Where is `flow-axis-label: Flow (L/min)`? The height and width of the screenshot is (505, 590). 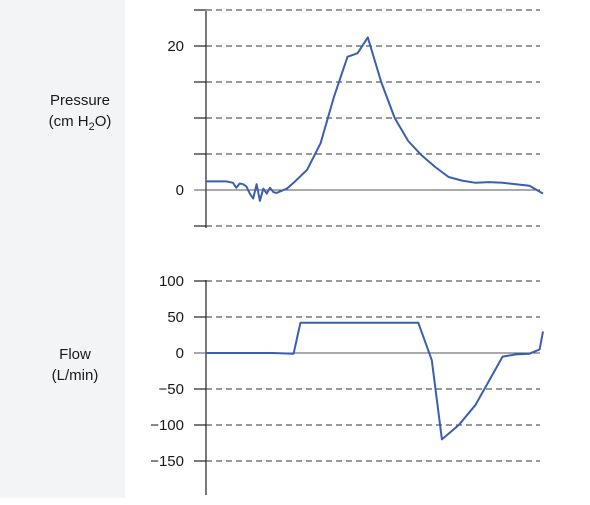 flow-axis-label: Flow (L/min) is located at coordinates (75, 365).